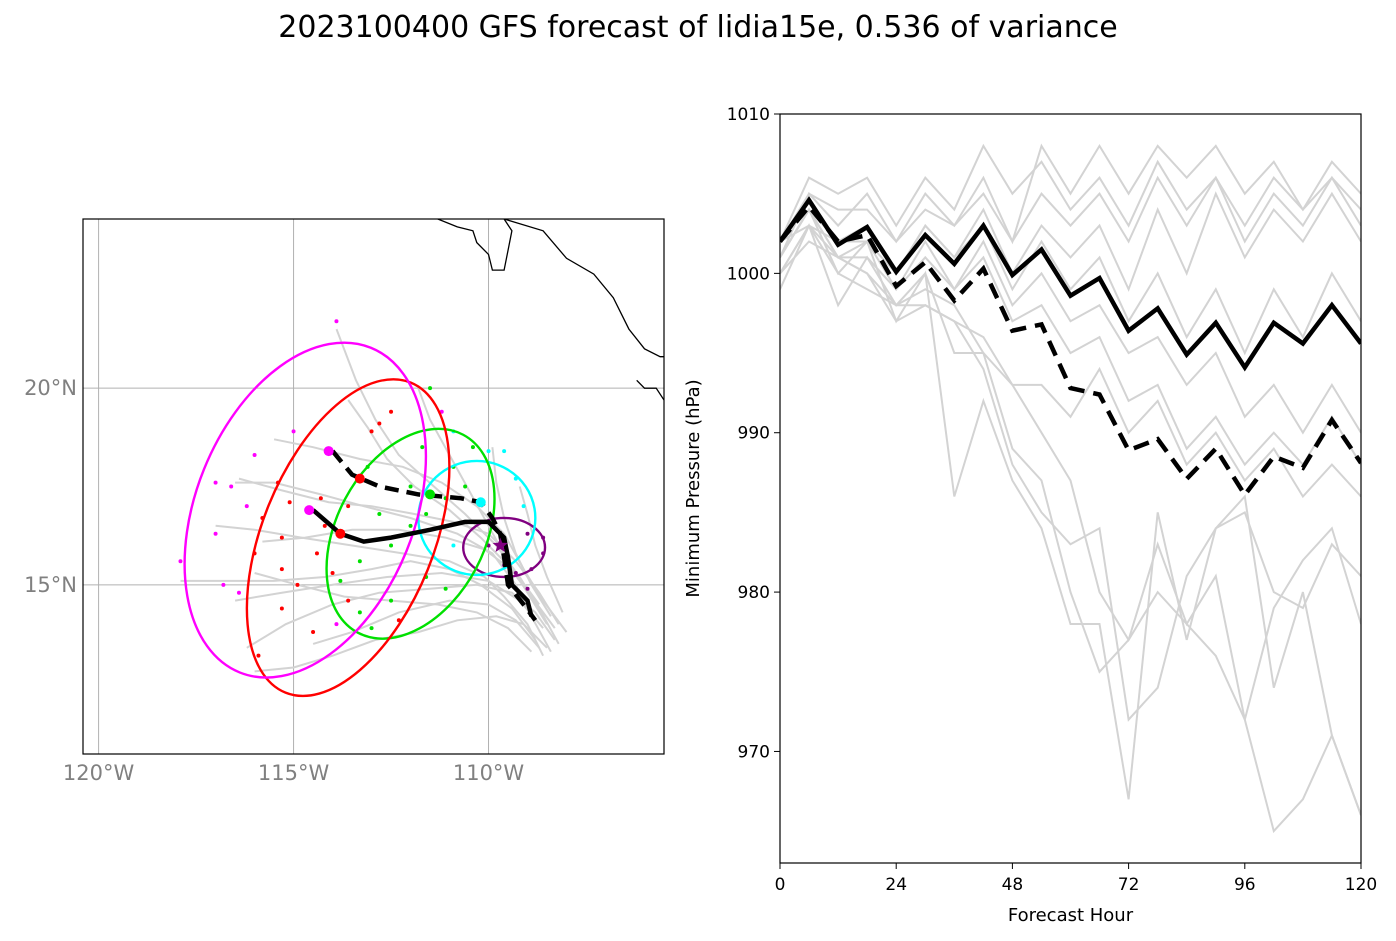 This screenshot has height=941, width=1396. I want to click on alt-mean-pressure-line, so click(1070, 350).